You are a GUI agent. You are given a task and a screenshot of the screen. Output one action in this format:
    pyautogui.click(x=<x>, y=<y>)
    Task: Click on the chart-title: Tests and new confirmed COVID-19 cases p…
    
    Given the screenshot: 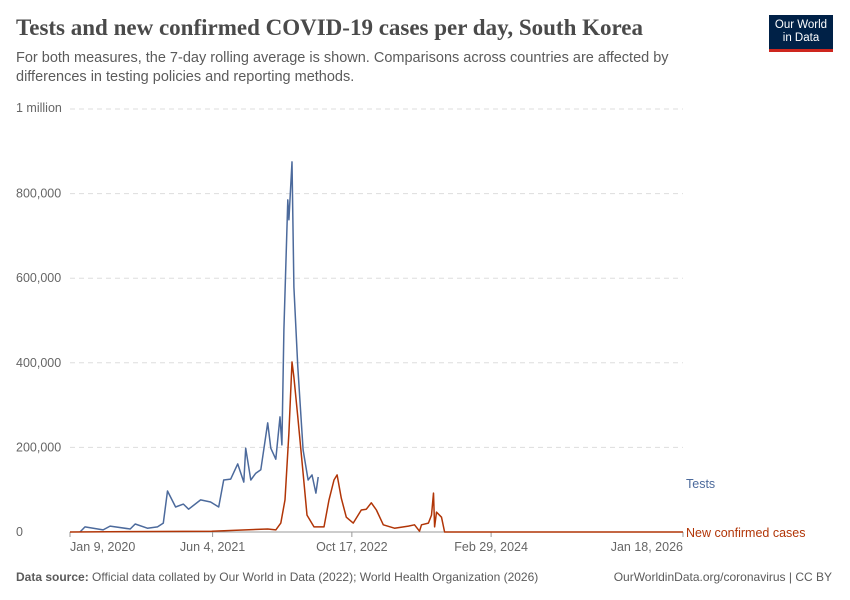 What is the action you would take?
    pyautogui.click(x=329, y=27)
    